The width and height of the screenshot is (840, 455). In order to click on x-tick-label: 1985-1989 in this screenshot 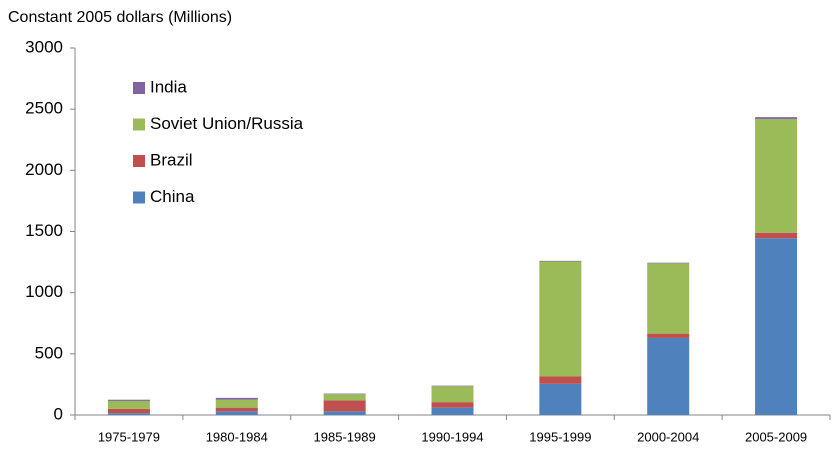, I will do `click(345, 436)`.